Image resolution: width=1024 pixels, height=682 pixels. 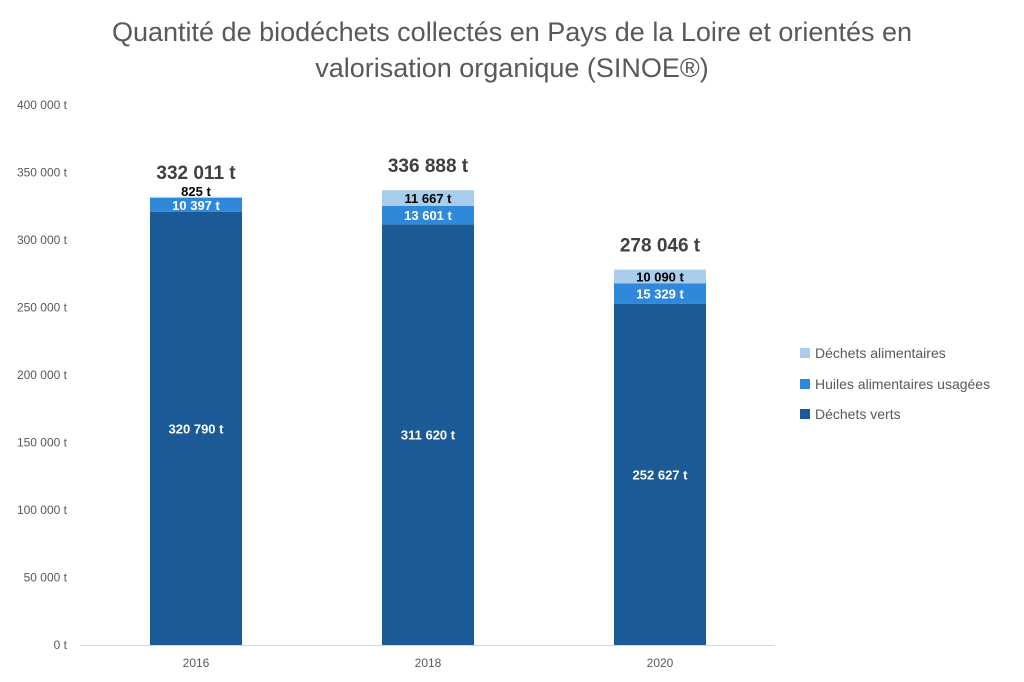 What do you see at coordinates (512, 68) in the screenshot?
I see `chart-title-line-2: valorisation organique (SINOE®)` at bounding box center [512, 68].